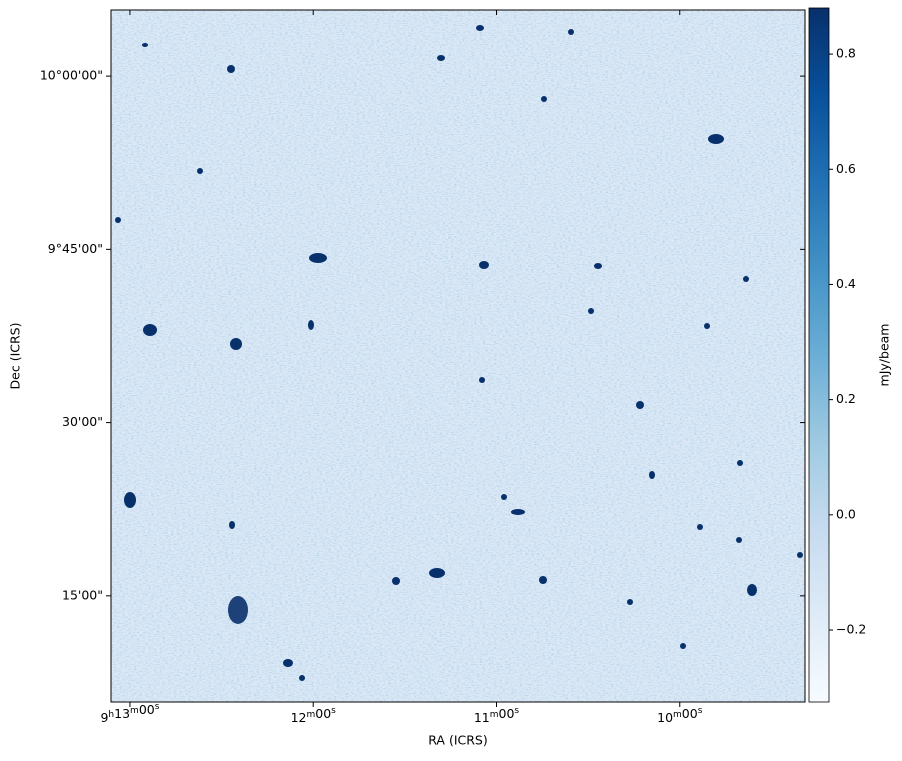 The image size is (902, 761). What do you see at coordinates (75, 248) in the screenshot?
I see `y-tick-label: 9°45'00"` at bounding box center [75, 248].